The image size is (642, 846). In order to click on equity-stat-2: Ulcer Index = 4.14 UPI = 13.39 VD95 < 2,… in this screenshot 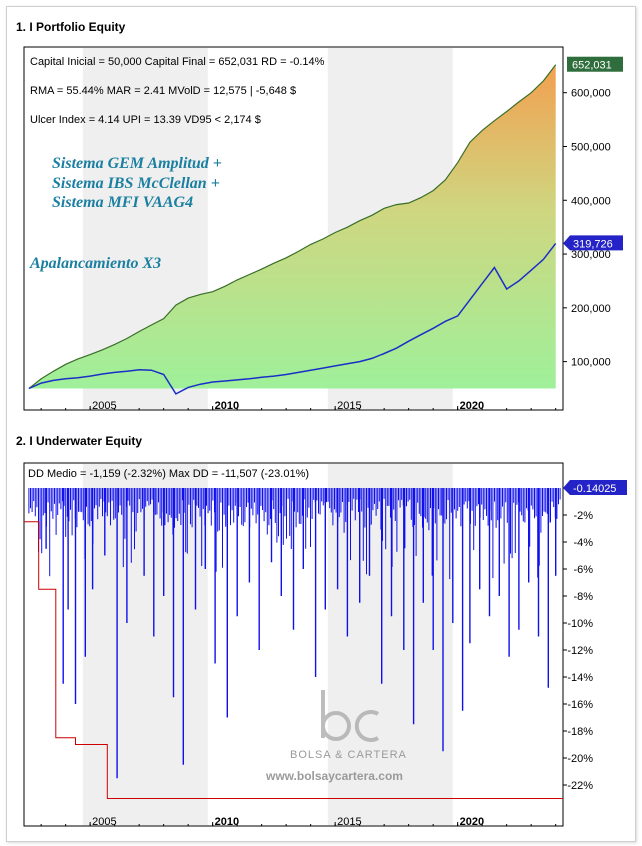, I will do `click(145, 120)`.